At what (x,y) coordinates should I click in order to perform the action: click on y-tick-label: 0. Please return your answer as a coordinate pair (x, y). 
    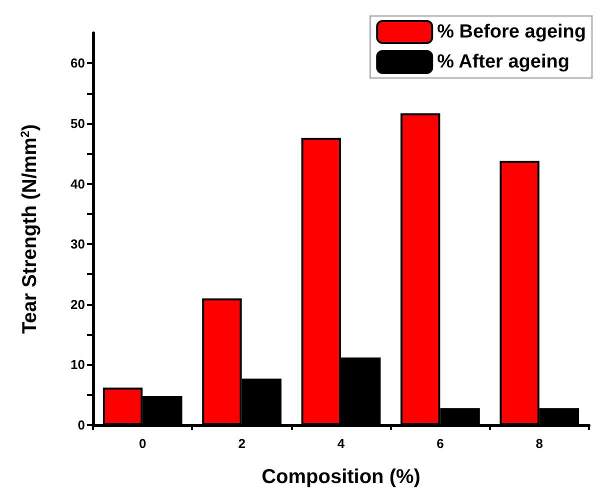
    Looking at the image, I should click on (81, 425).